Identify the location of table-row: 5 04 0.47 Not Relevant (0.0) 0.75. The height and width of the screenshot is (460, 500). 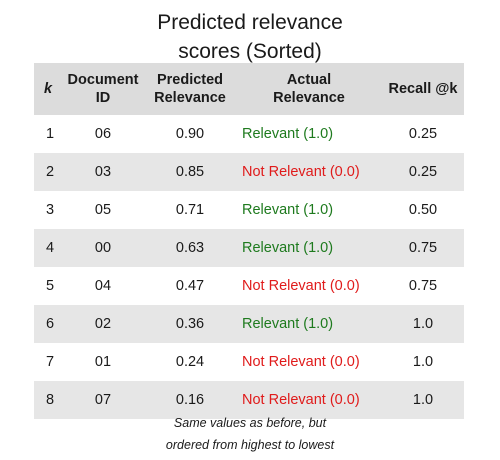
(249, 286).